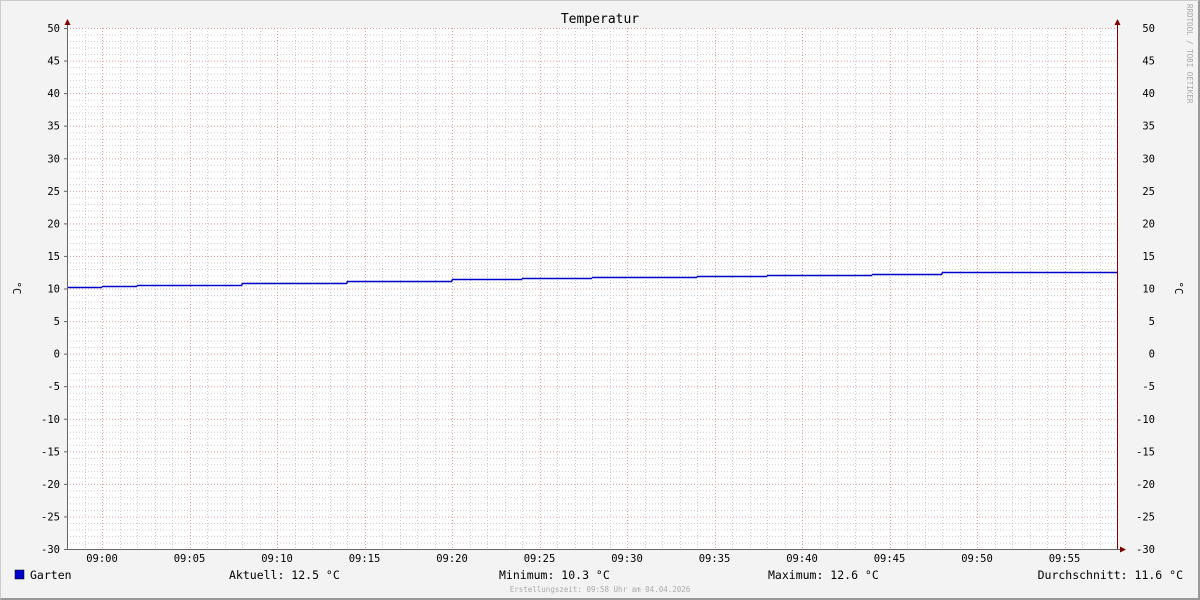 The height and width of the screenshot is (600, 1200). I want to click on y-tick-label-left: 20, so click(53, 224).